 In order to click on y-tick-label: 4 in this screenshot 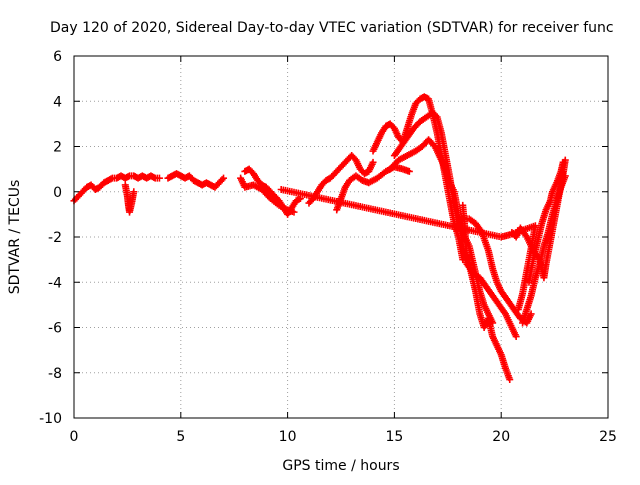, I will do `click(57, 102)`.